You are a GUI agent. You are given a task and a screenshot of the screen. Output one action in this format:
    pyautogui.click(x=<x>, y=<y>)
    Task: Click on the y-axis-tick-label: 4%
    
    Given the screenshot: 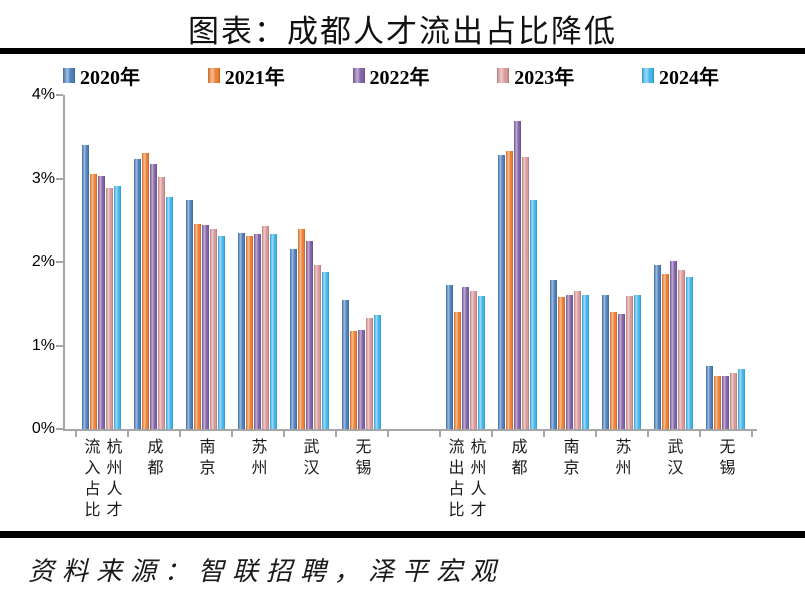 What is the action you would take?
    pyautogui.click(x=43, y=94)
    